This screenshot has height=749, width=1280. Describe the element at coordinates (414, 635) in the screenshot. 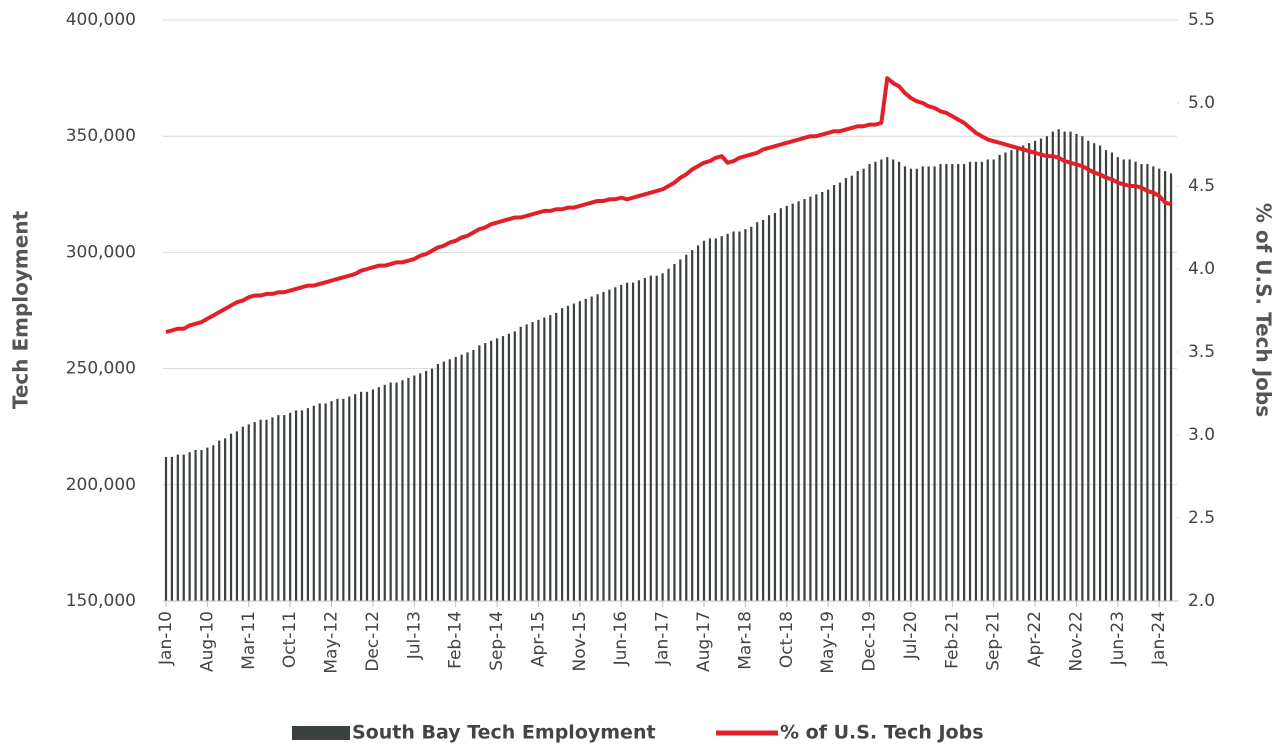

I see `x-tick-label: Jul-13` at that location.